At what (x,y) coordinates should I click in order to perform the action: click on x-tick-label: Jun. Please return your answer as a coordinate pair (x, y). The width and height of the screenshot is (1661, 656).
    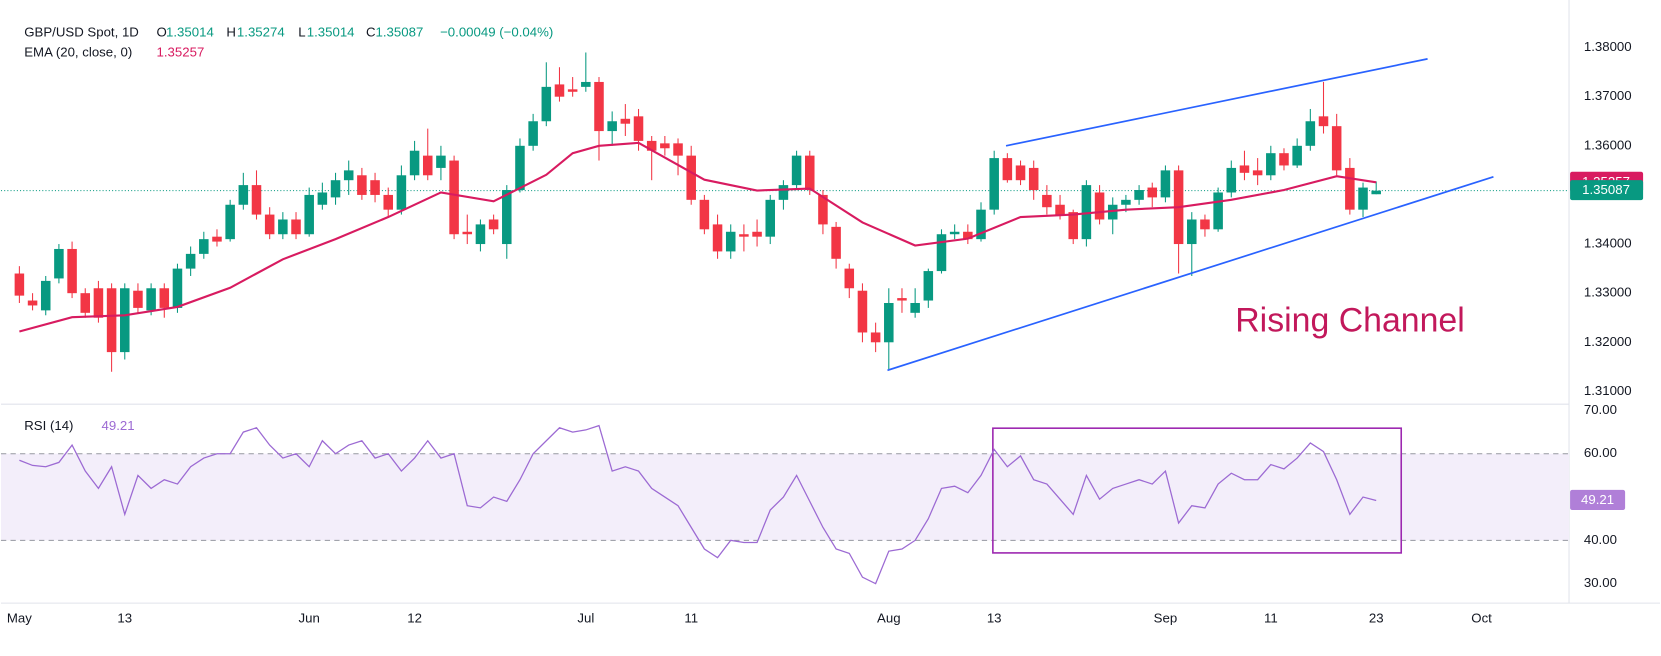
    Looking at the image, I should click on (309, 617).